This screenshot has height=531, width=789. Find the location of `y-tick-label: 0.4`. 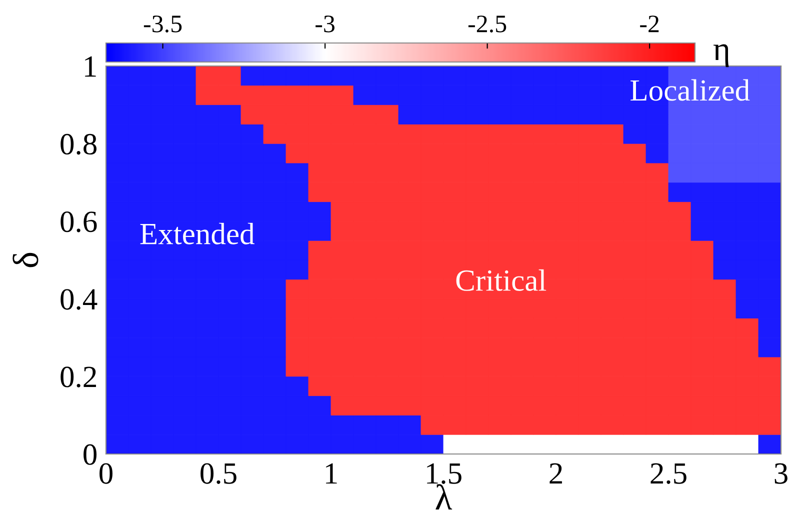

y-tick-label: 0.4 is located at coordinates (79, 299).